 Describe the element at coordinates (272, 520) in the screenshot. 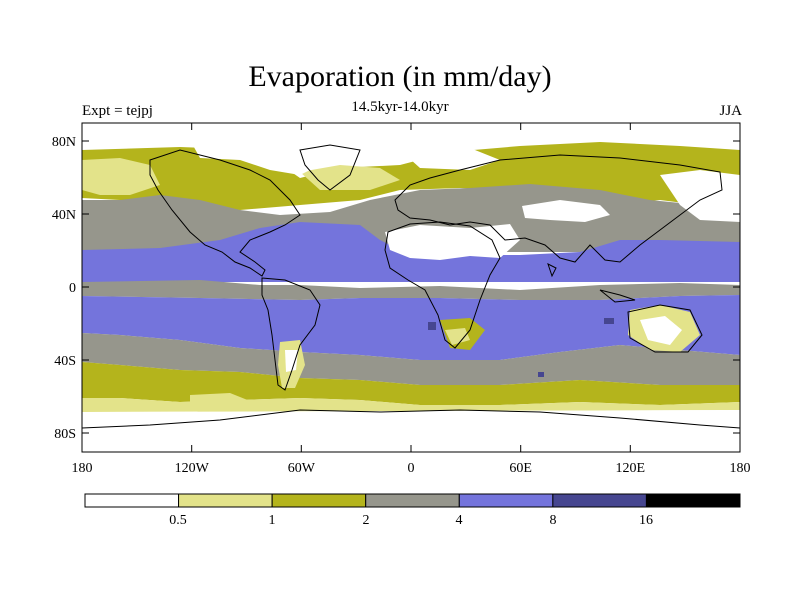

I see `colorbar-label: 1` at that location.